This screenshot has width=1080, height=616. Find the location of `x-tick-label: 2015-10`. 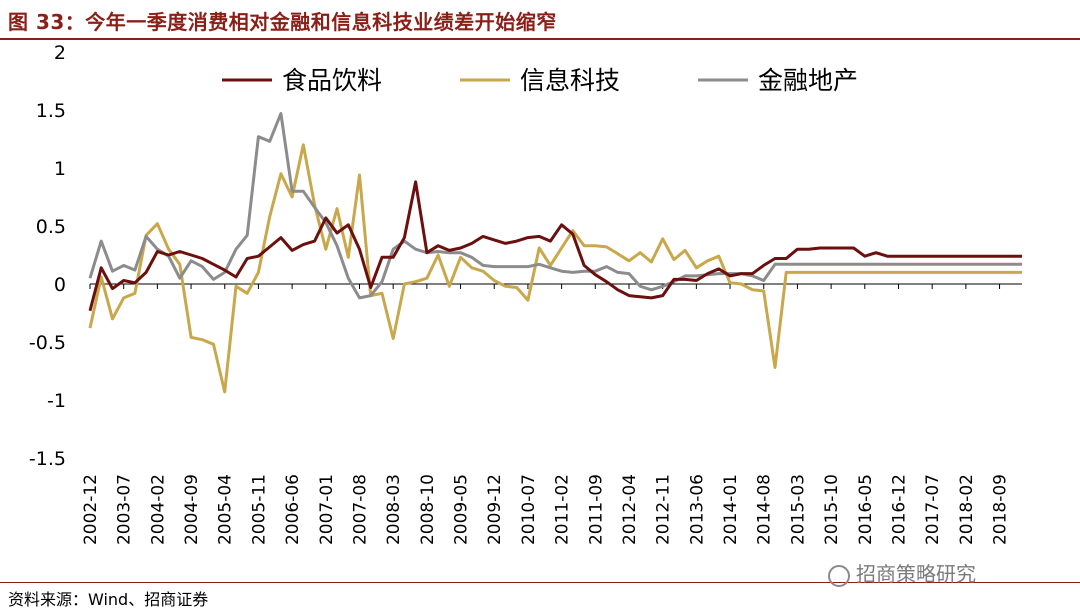

x-tick-label: 2015-10 is located at coordinates (832, 509).